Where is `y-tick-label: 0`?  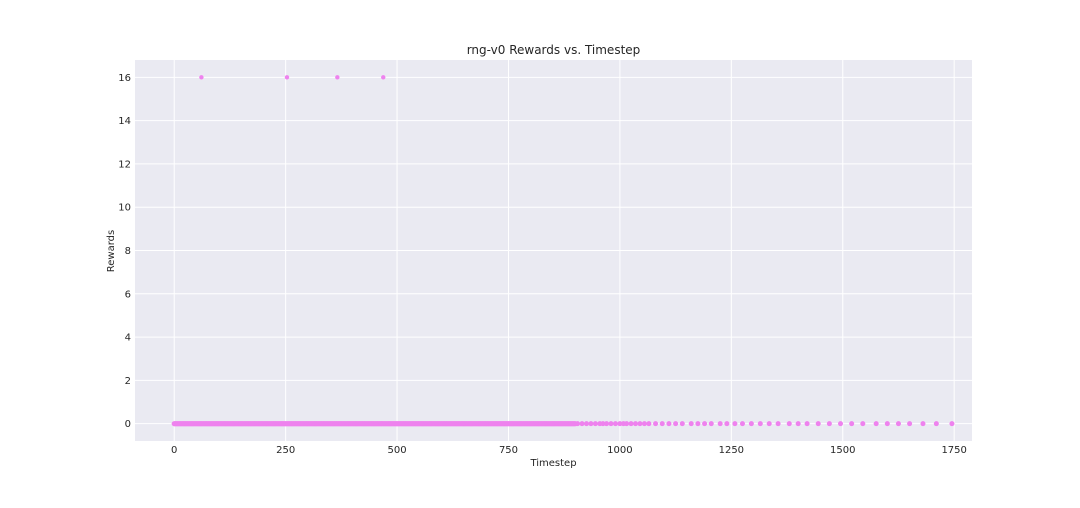
y-tick-label: 0 is located at coordinates (128, 424).